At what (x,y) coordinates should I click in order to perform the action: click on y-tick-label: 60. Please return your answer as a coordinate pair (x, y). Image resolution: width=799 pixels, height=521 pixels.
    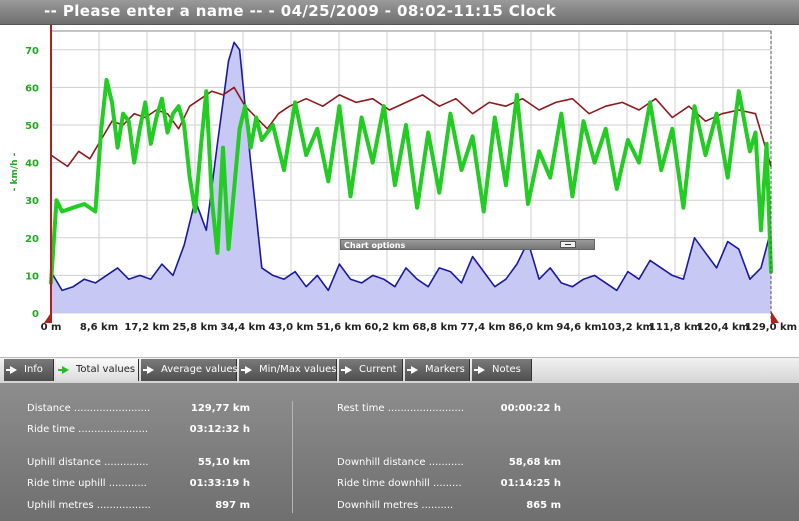
    Looking at the image, I should click on (32, 88).